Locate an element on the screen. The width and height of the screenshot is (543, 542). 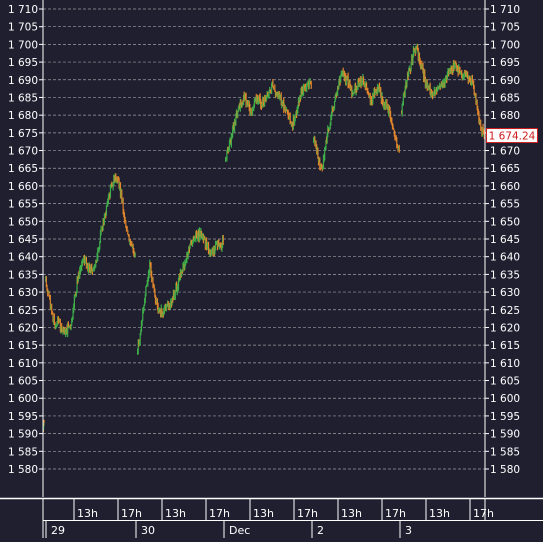
day-tick-label: 29 is located at coordinates (58, 530).